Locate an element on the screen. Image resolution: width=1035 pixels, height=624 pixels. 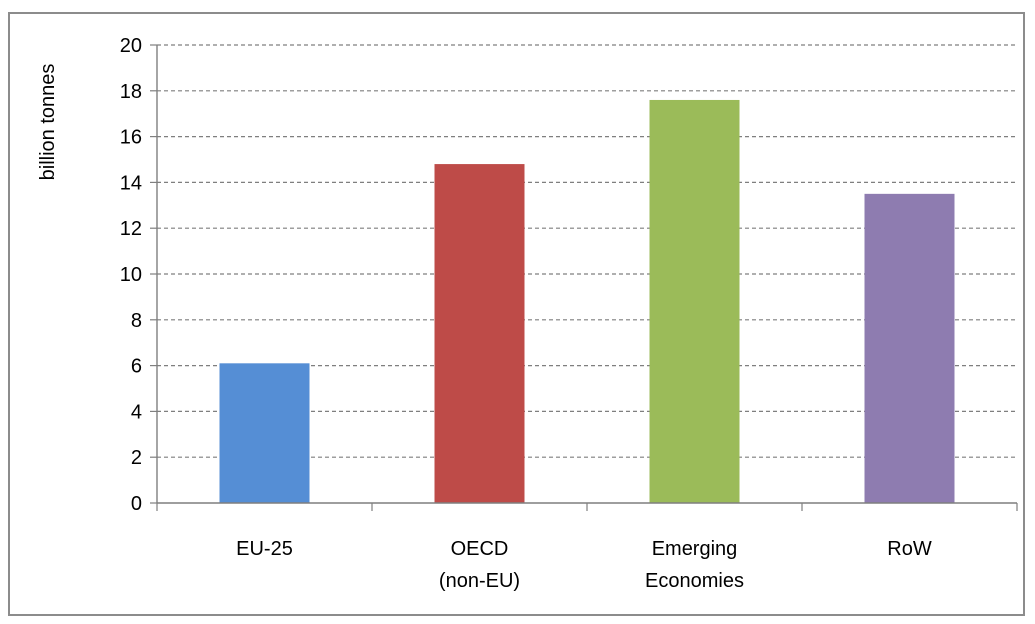
y-tick-labels: 0 2 4 6 8 10 12 14 16 18 20 is located at coordinates (131, 275).